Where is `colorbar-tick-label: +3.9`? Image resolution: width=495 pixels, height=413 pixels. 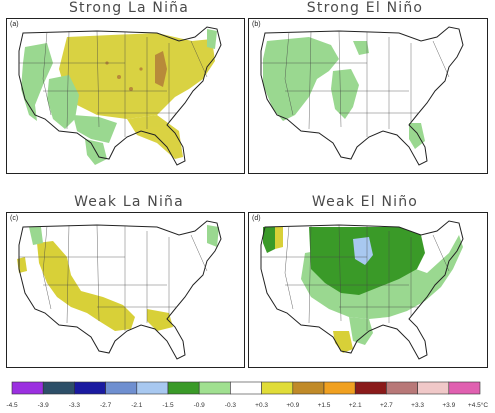 colorbar-tick-label: +3.9 is located at coordinates (449, 405).